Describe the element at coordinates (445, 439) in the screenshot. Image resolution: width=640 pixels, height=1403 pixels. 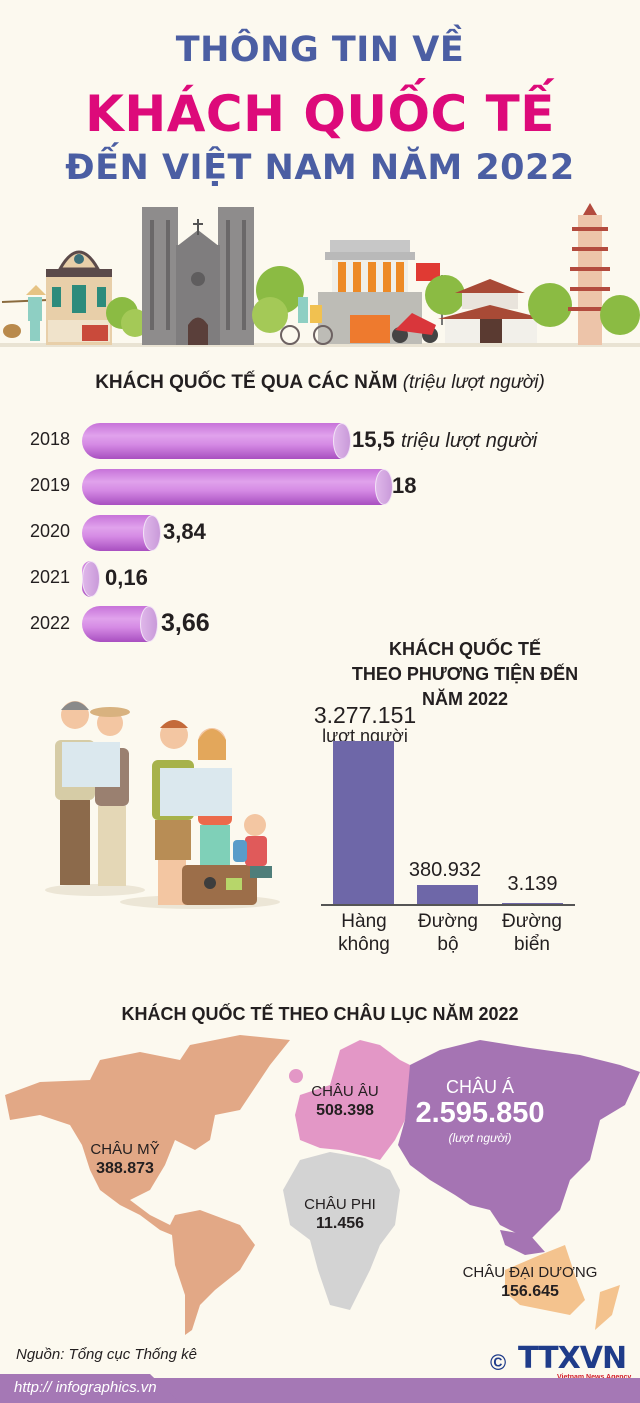
I see `value-label: 15,5 triệu lượt người` at that location.